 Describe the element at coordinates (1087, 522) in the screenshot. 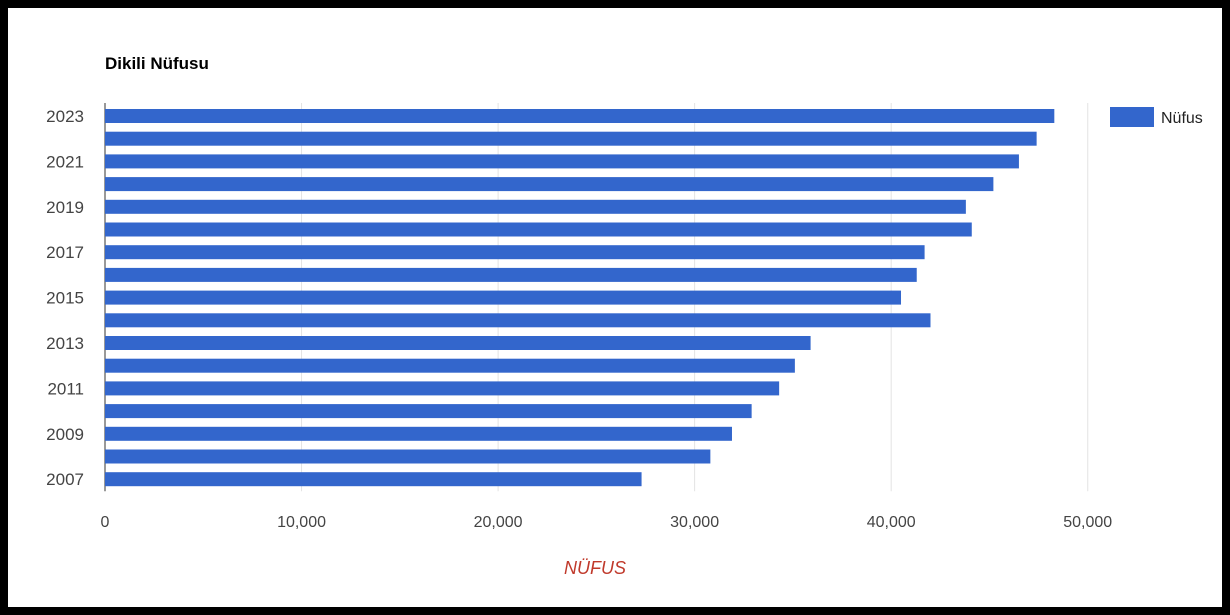

I see `x-tick-label: 50,000` at that location.